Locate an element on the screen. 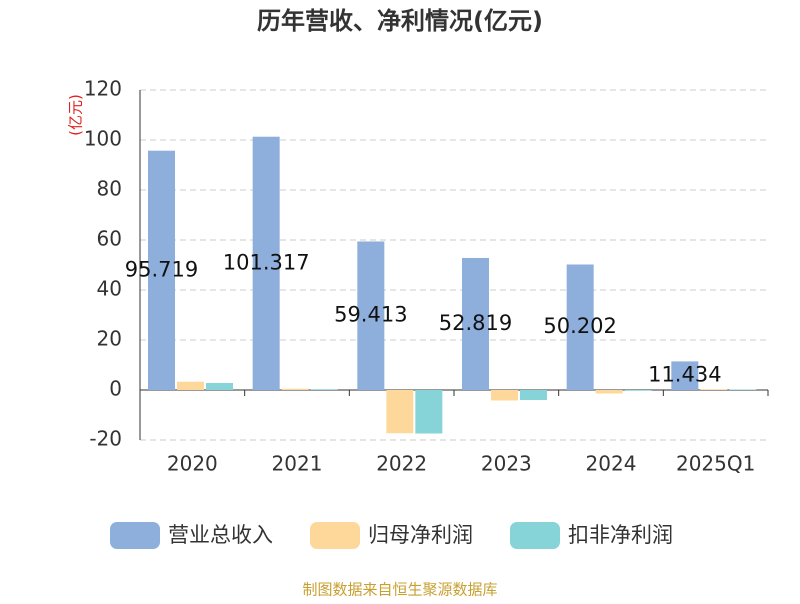 This screenshot has width=800, height=604. value-label: 11.434 is located at coordinates (684, 375).